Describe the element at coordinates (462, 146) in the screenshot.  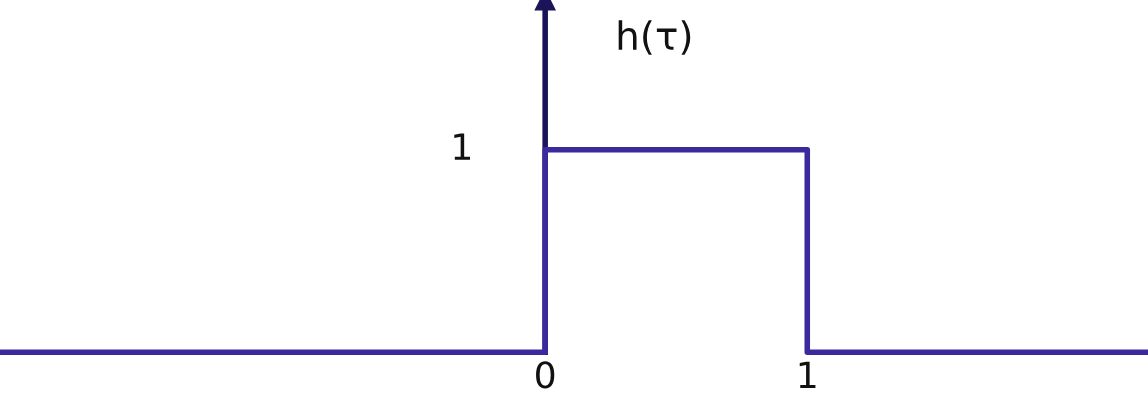
I see `annotation: 1` at that location.